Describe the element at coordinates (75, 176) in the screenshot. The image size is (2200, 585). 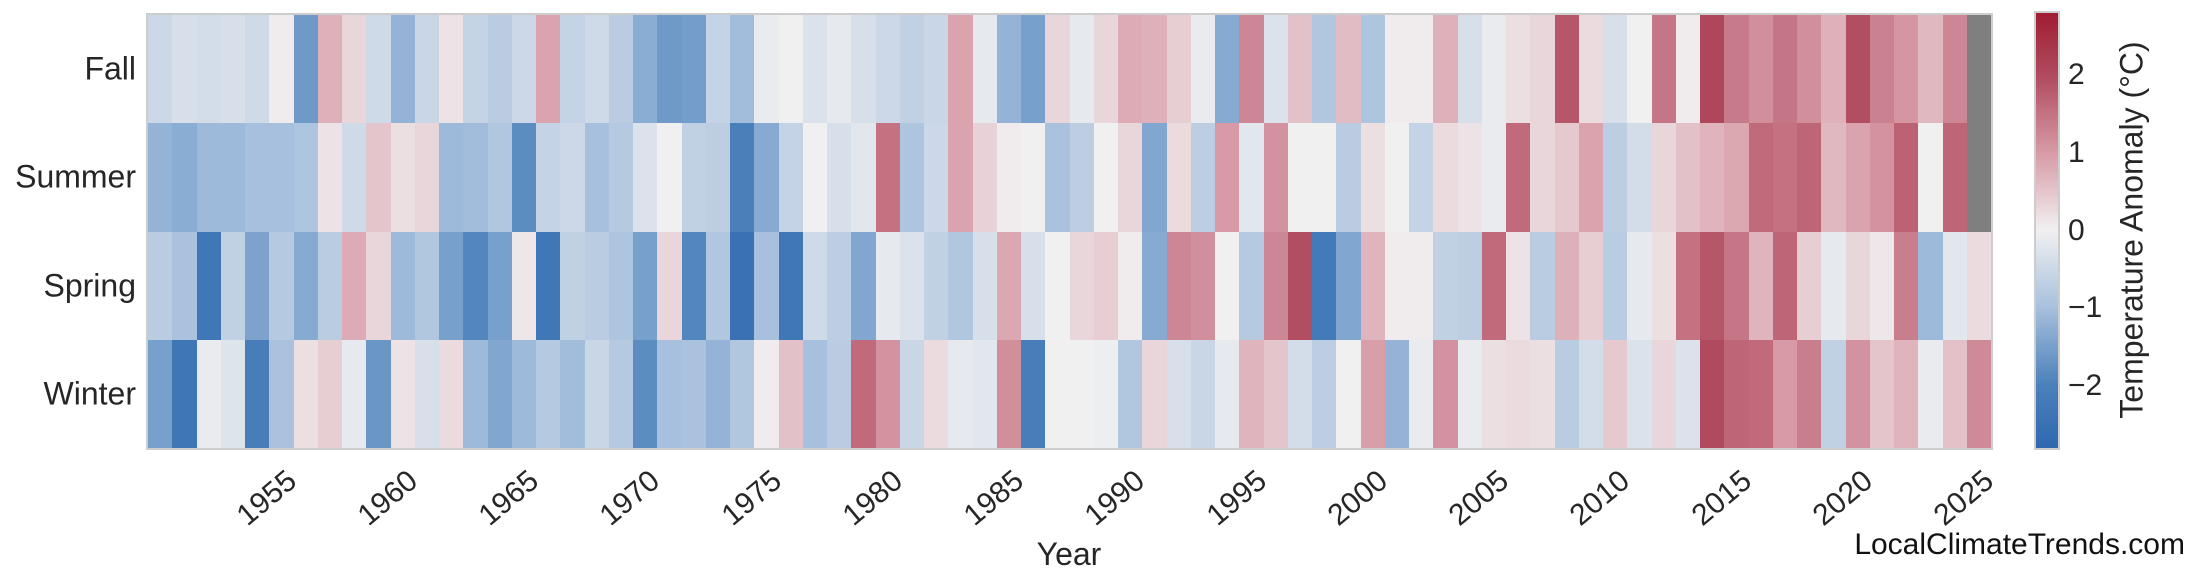
I see `row-label-summer: Summer` at that location.